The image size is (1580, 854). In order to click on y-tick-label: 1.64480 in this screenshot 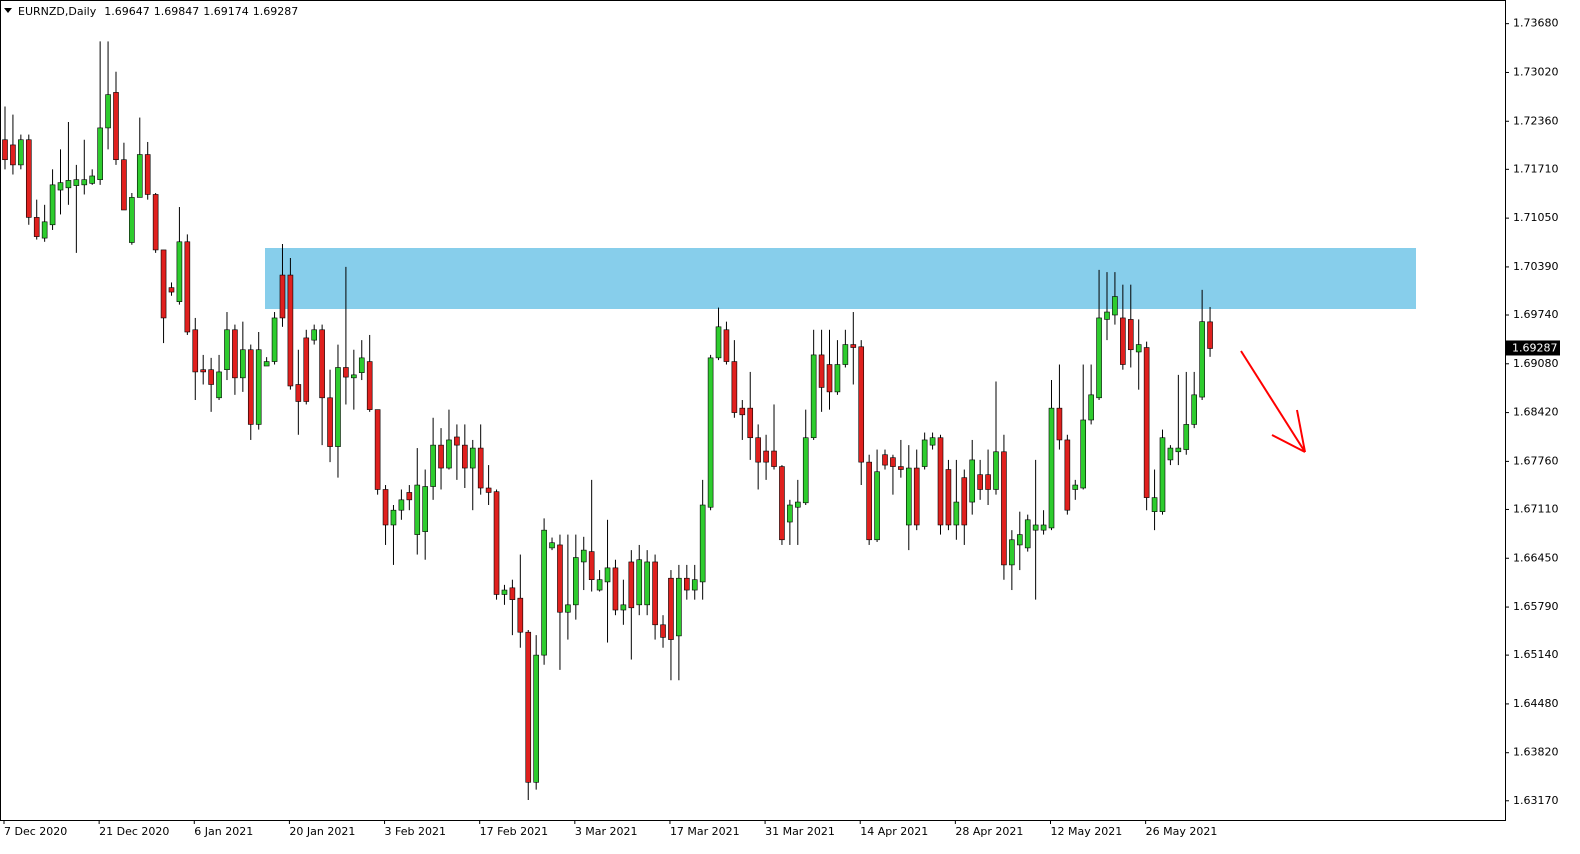, I will do `click(1536, 703)`.